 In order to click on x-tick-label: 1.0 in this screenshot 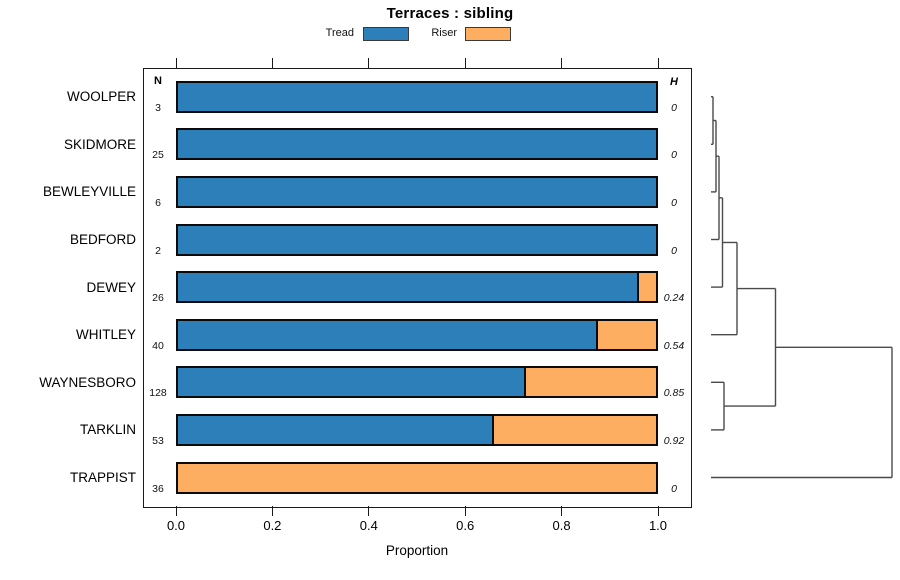, I will do `click(658, 525)`.